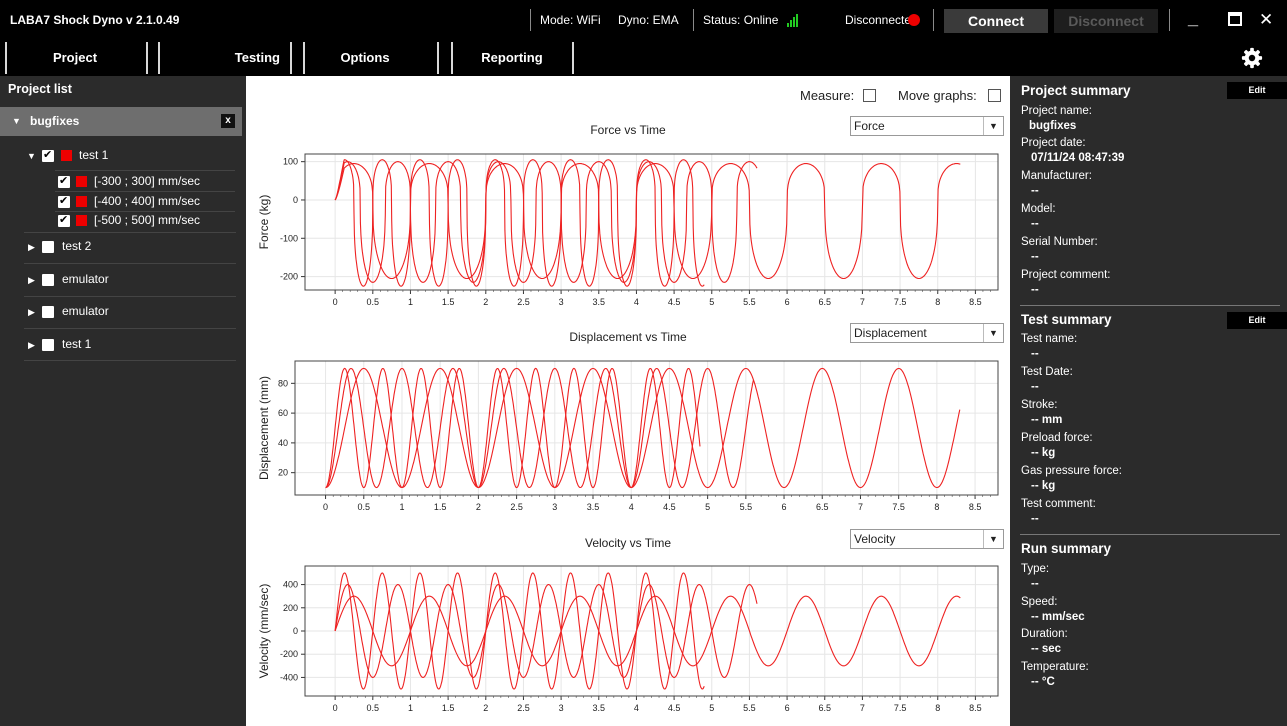  What do you see at coordinates (1056, 176) in the screenshot?
I see `field-label: Manufacturer:` at bounding box center [1056, 176].